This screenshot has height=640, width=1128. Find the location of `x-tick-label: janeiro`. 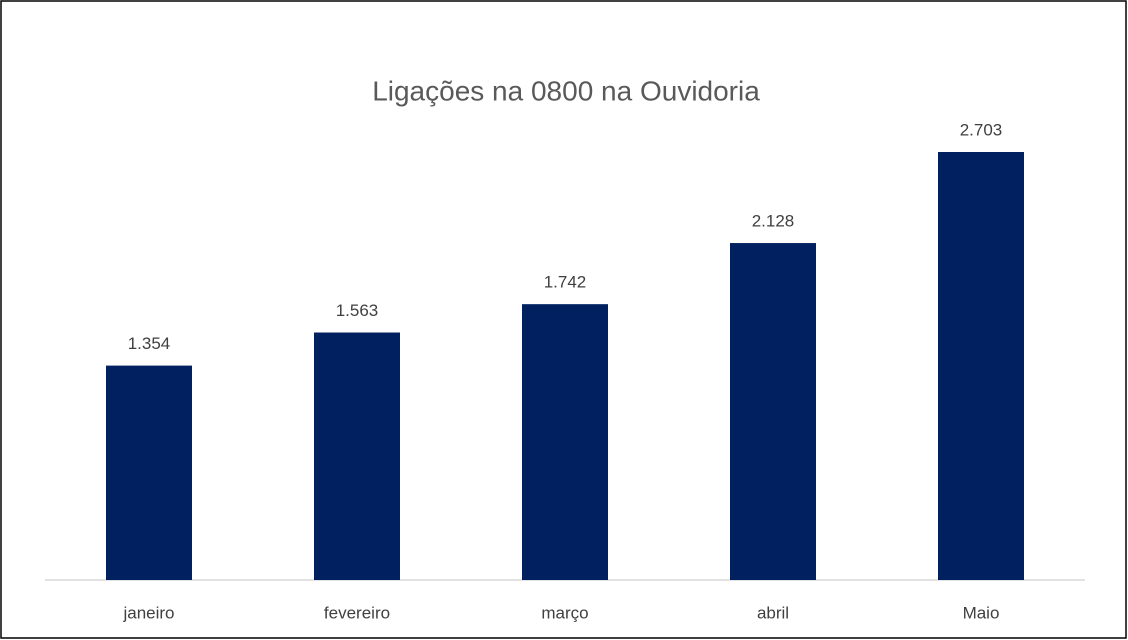

x-tick-label: janeiro is located at coordinates (148, 612).